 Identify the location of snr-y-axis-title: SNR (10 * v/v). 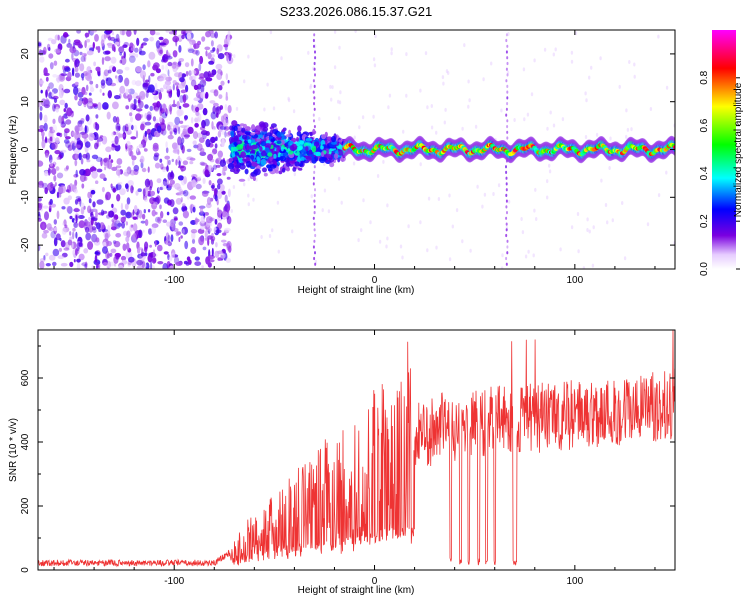
(13, 450).